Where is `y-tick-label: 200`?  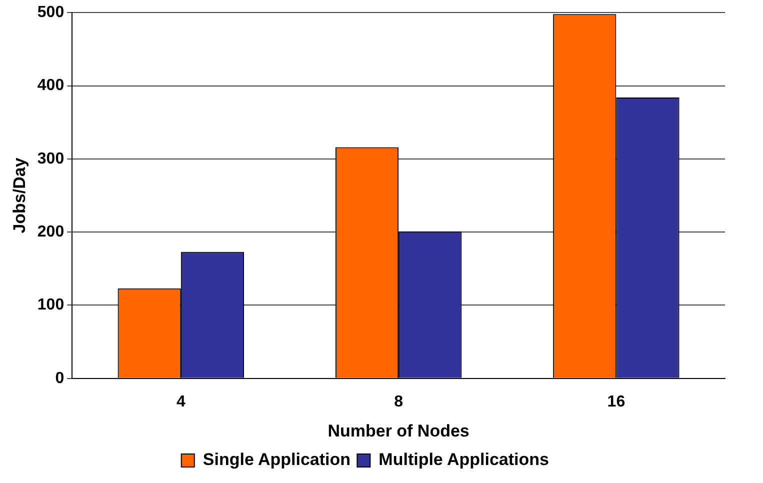 y-tick-label: 200 is located at coordinates (50, 231).